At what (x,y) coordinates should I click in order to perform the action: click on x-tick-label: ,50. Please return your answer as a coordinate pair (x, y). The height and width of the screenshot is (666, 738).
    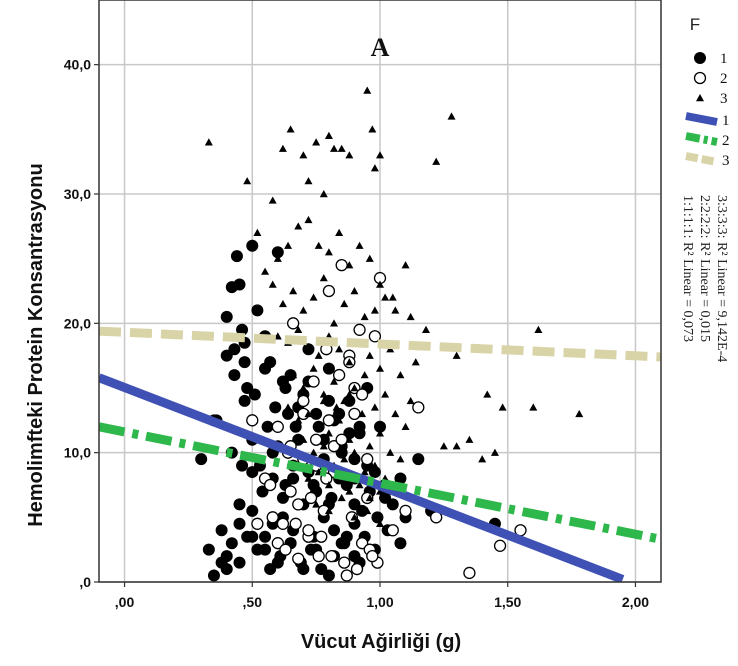
    Looking at the image, I should click on (253, 602).